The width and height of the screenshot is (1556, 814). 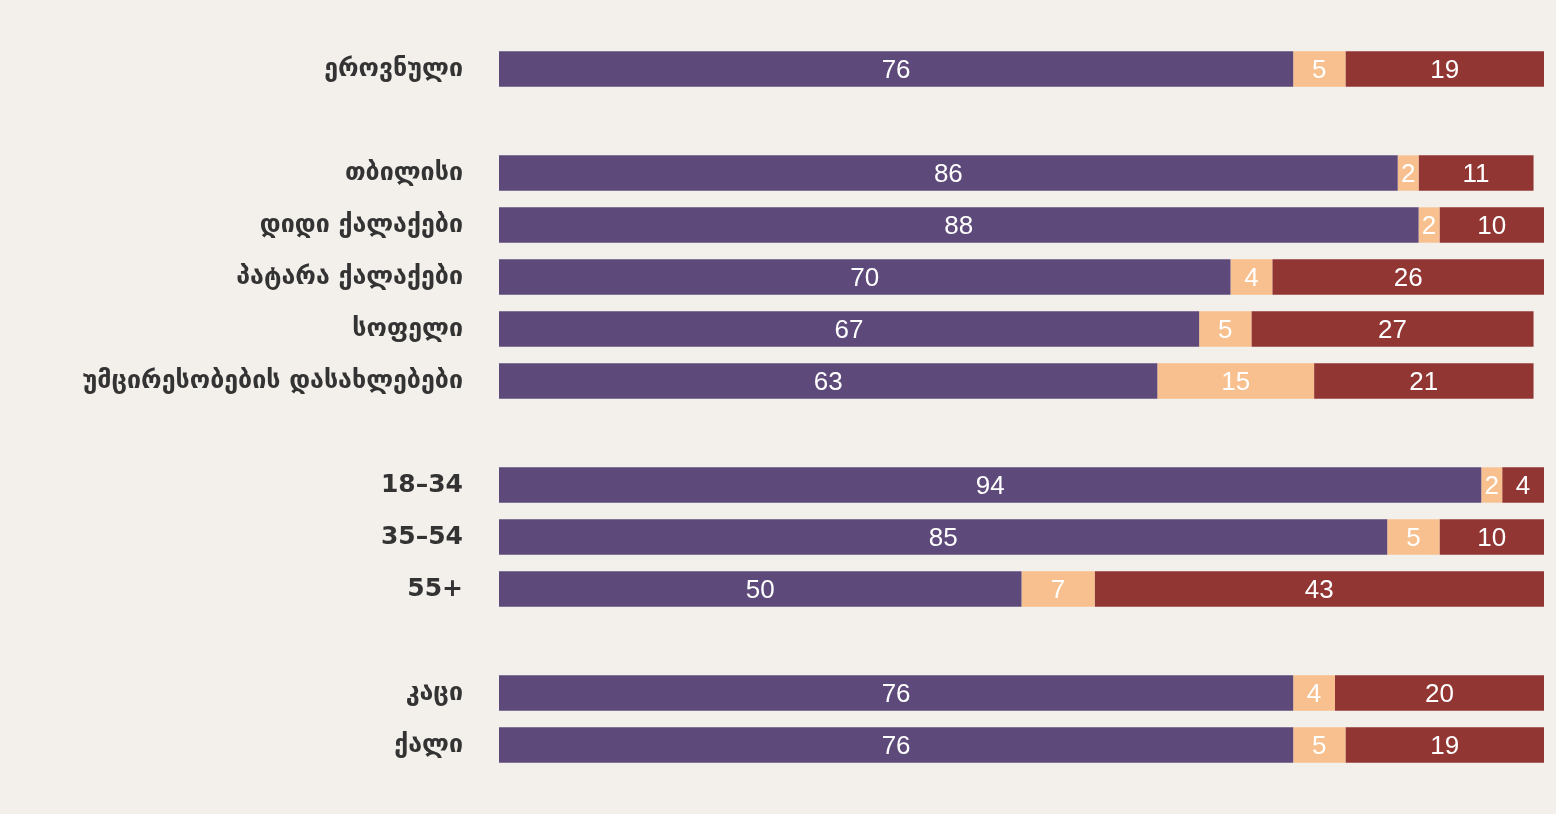 I want to click on data-label: 86, so click(x=948, y=173).